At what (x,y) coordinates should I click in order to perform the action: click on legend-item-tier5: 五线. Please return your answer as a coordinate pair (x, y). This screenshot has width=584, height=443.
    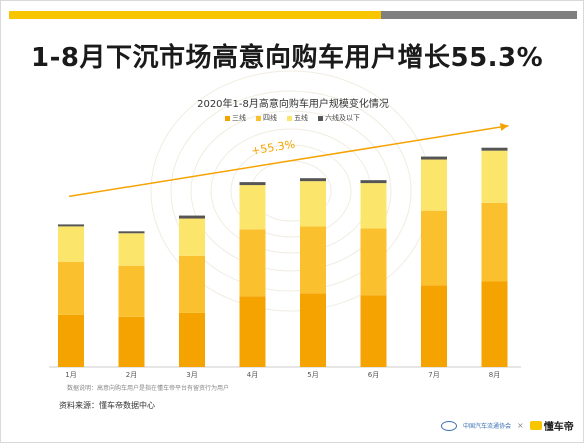
    Looking at the image, I should click on (297, 118).